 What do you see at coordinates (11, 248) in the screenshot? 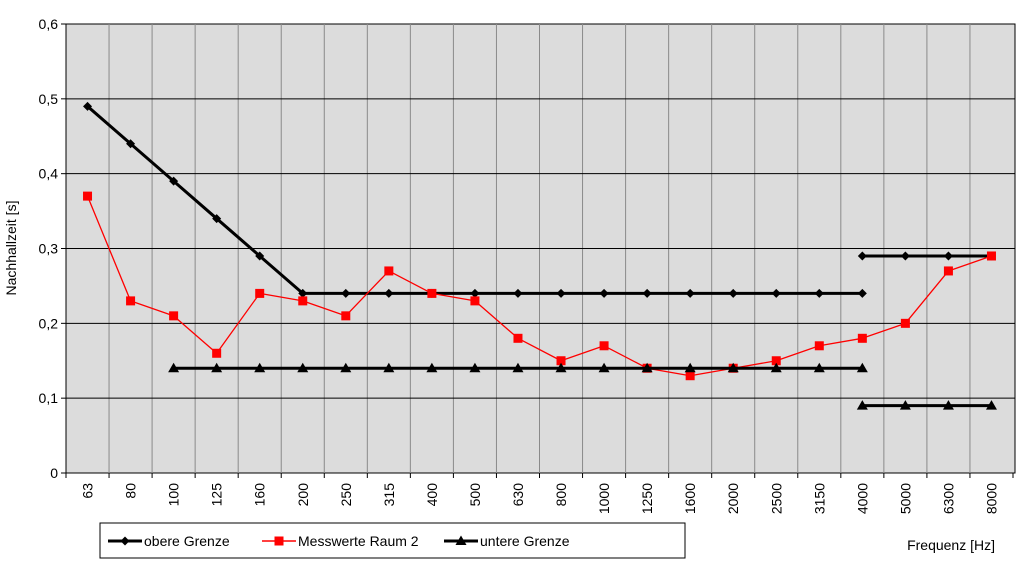
I see `y-axis-title: Nachhallzeit [s]` at bounding box center [11, 248].